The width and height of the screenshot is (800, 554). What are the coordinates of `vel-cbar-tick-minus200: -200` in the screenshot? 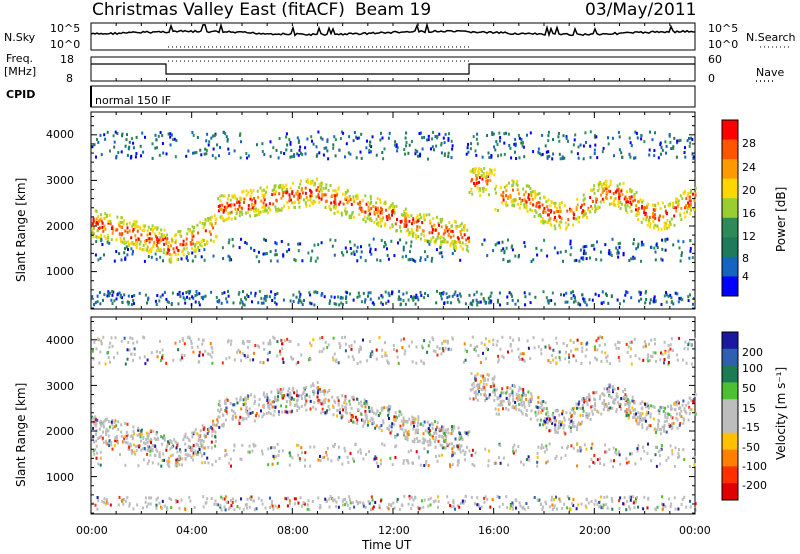 It's located at (754, 485).